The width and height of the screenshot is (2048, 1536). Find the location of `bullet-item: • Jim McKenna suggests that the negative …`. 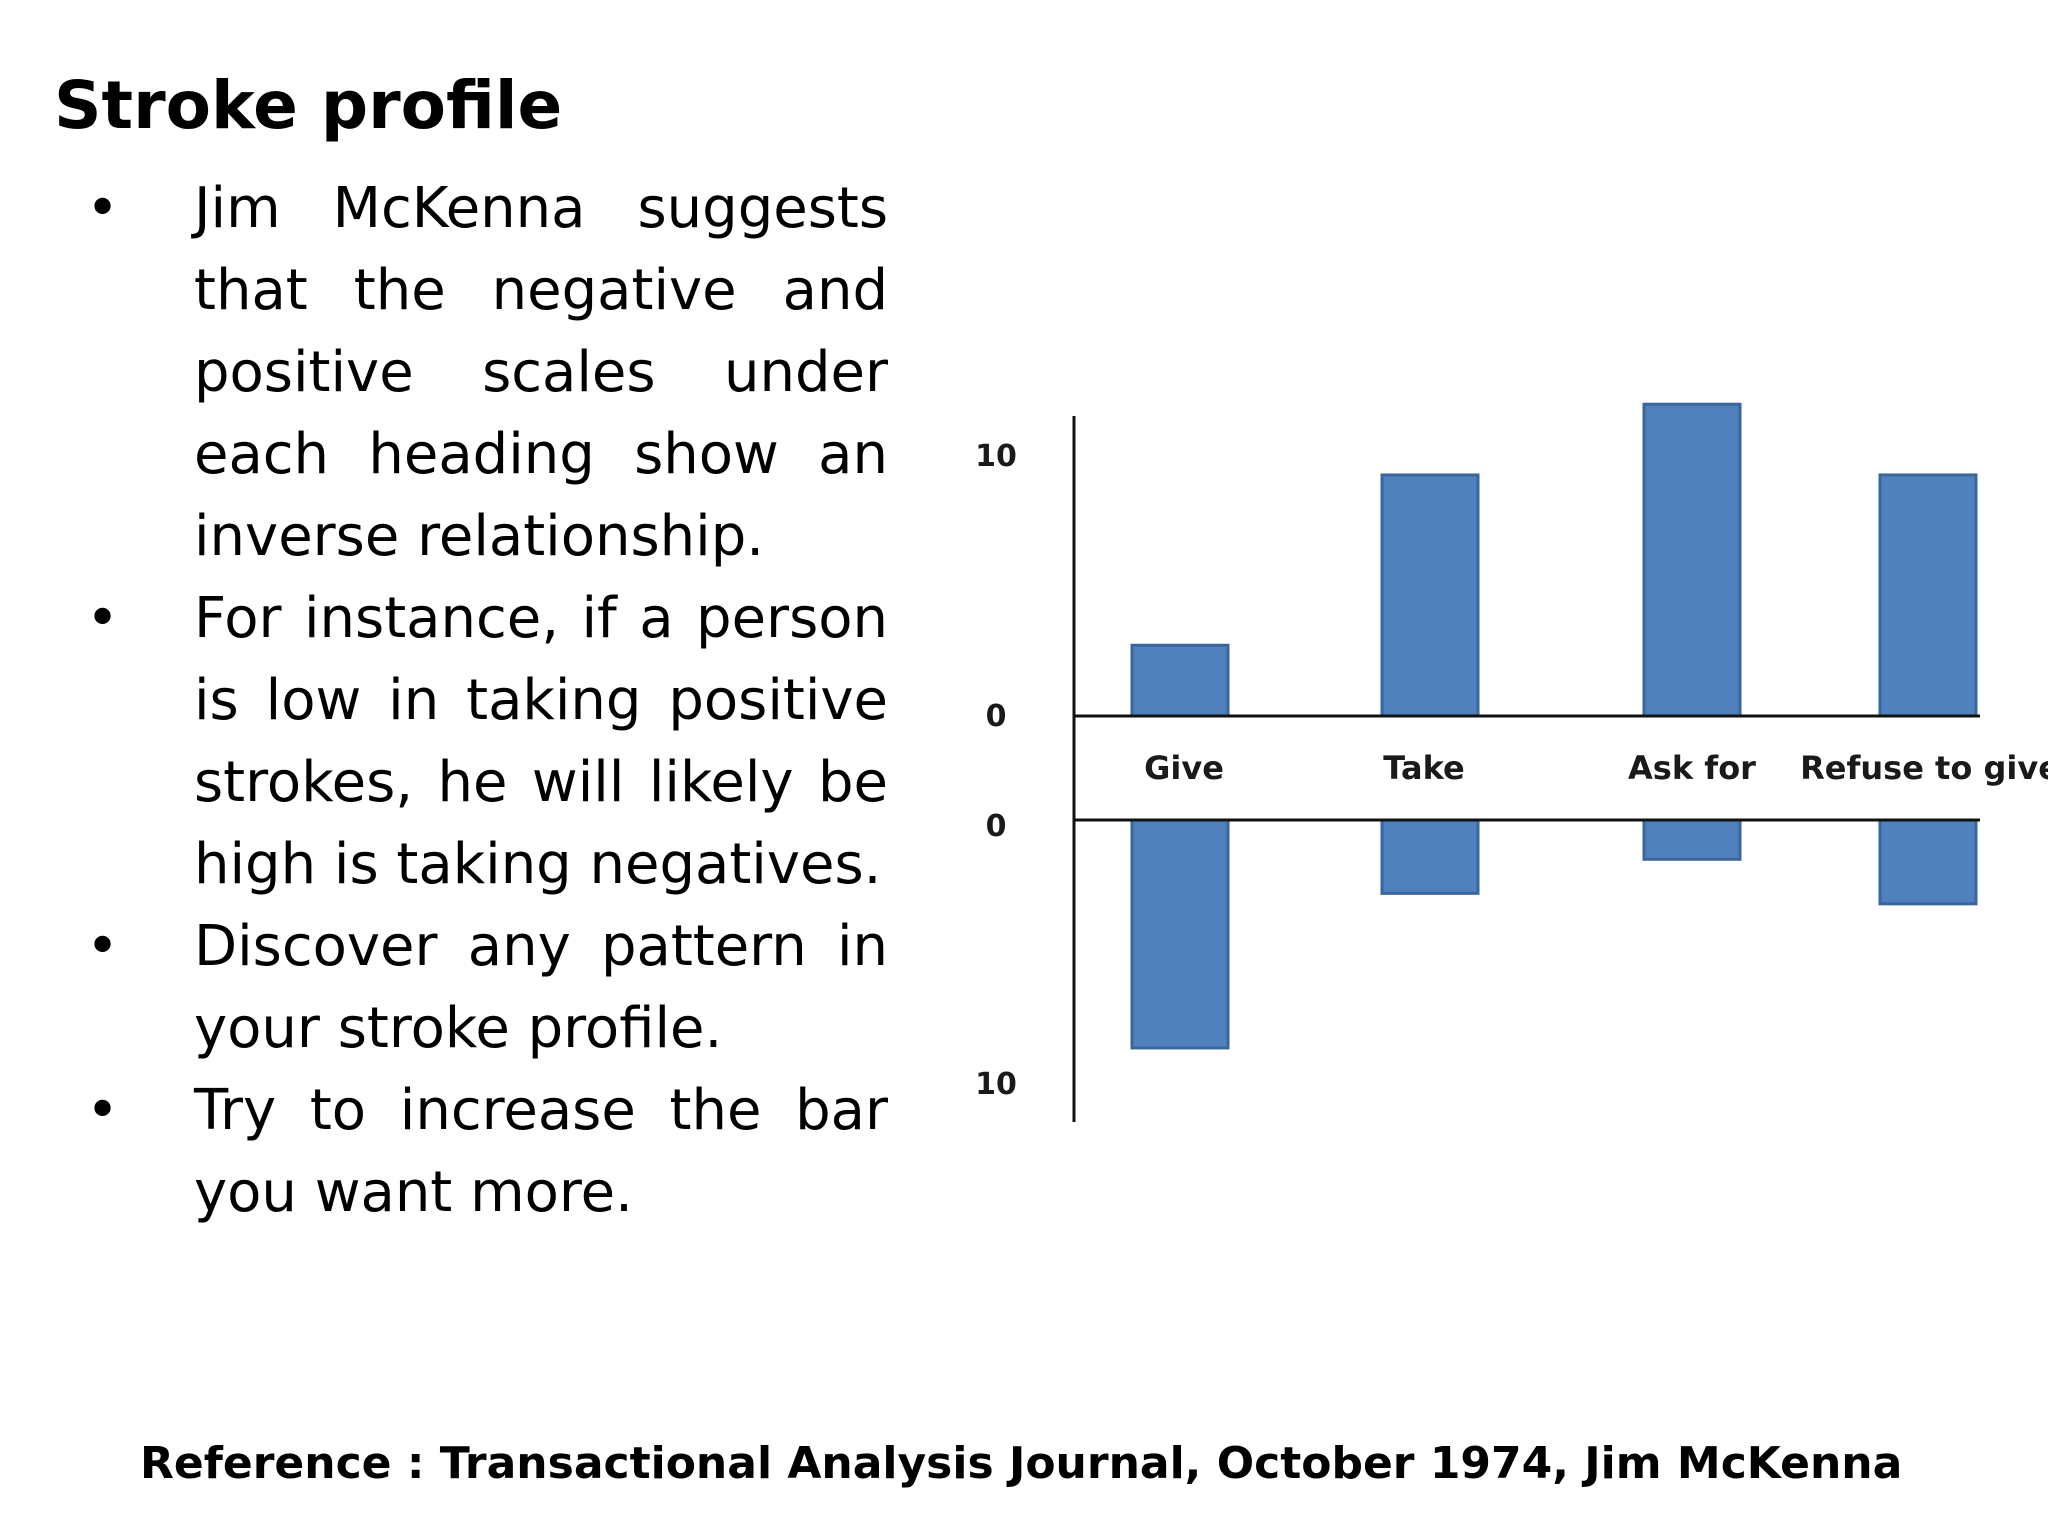

bullet-item: • Jim McKenna suggests that the negative … is located at coordinates (485, 373).